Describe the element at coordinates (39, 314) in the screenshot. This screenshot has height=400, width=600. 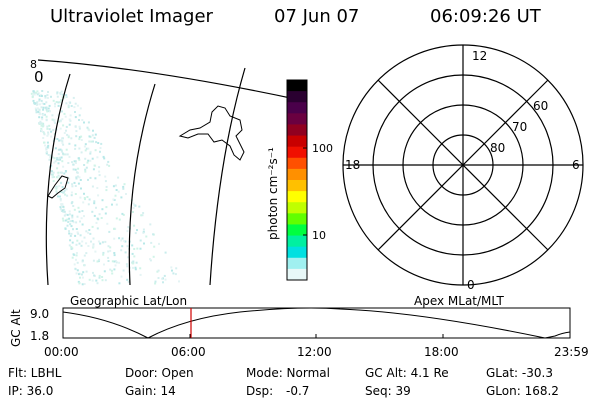
I see `orbit-y-tick-max: 9.0` at that location.